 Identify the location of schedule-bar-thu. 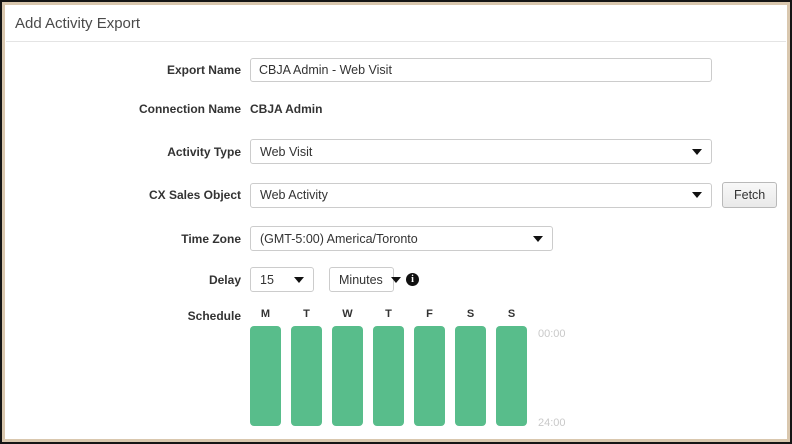
(388, 376).